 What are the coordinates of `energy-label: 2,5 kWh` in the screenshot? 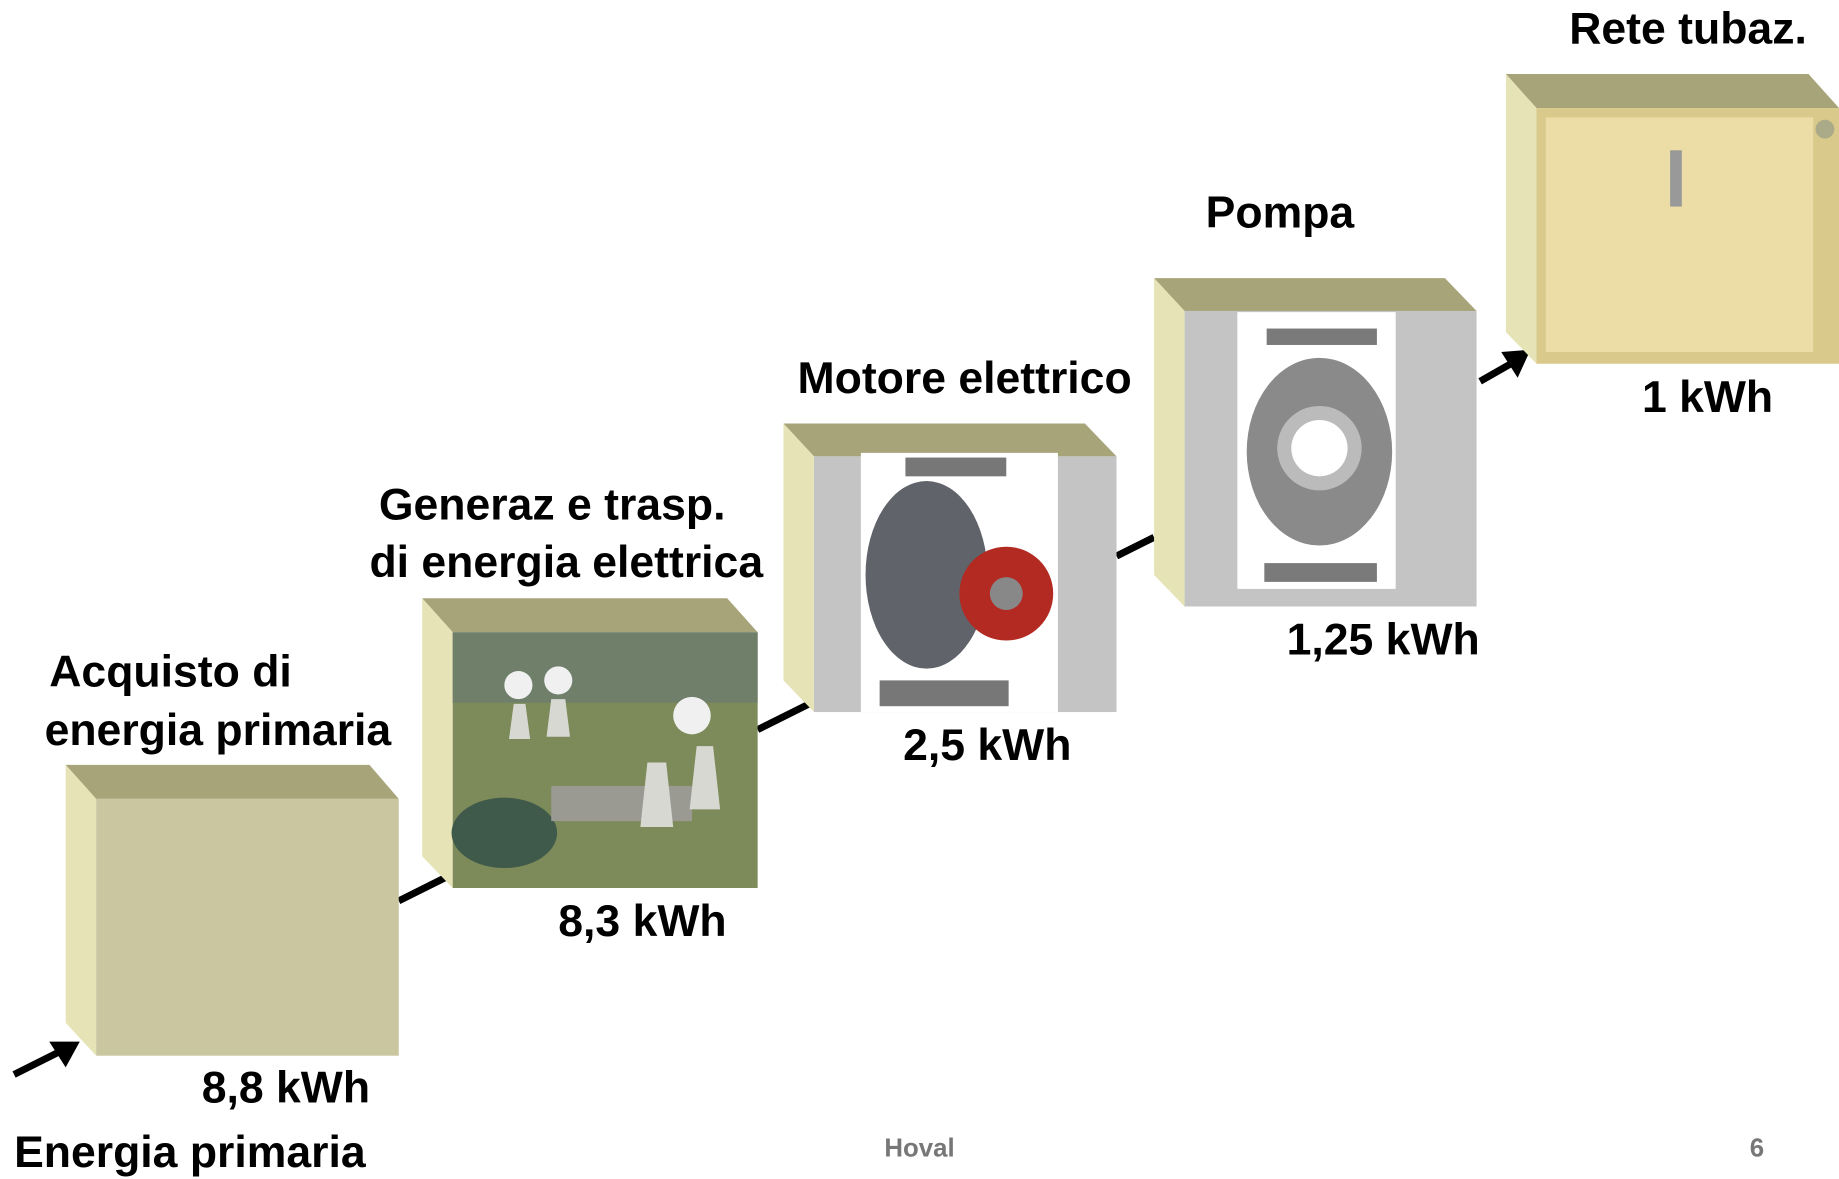 It's located at (987, 745).